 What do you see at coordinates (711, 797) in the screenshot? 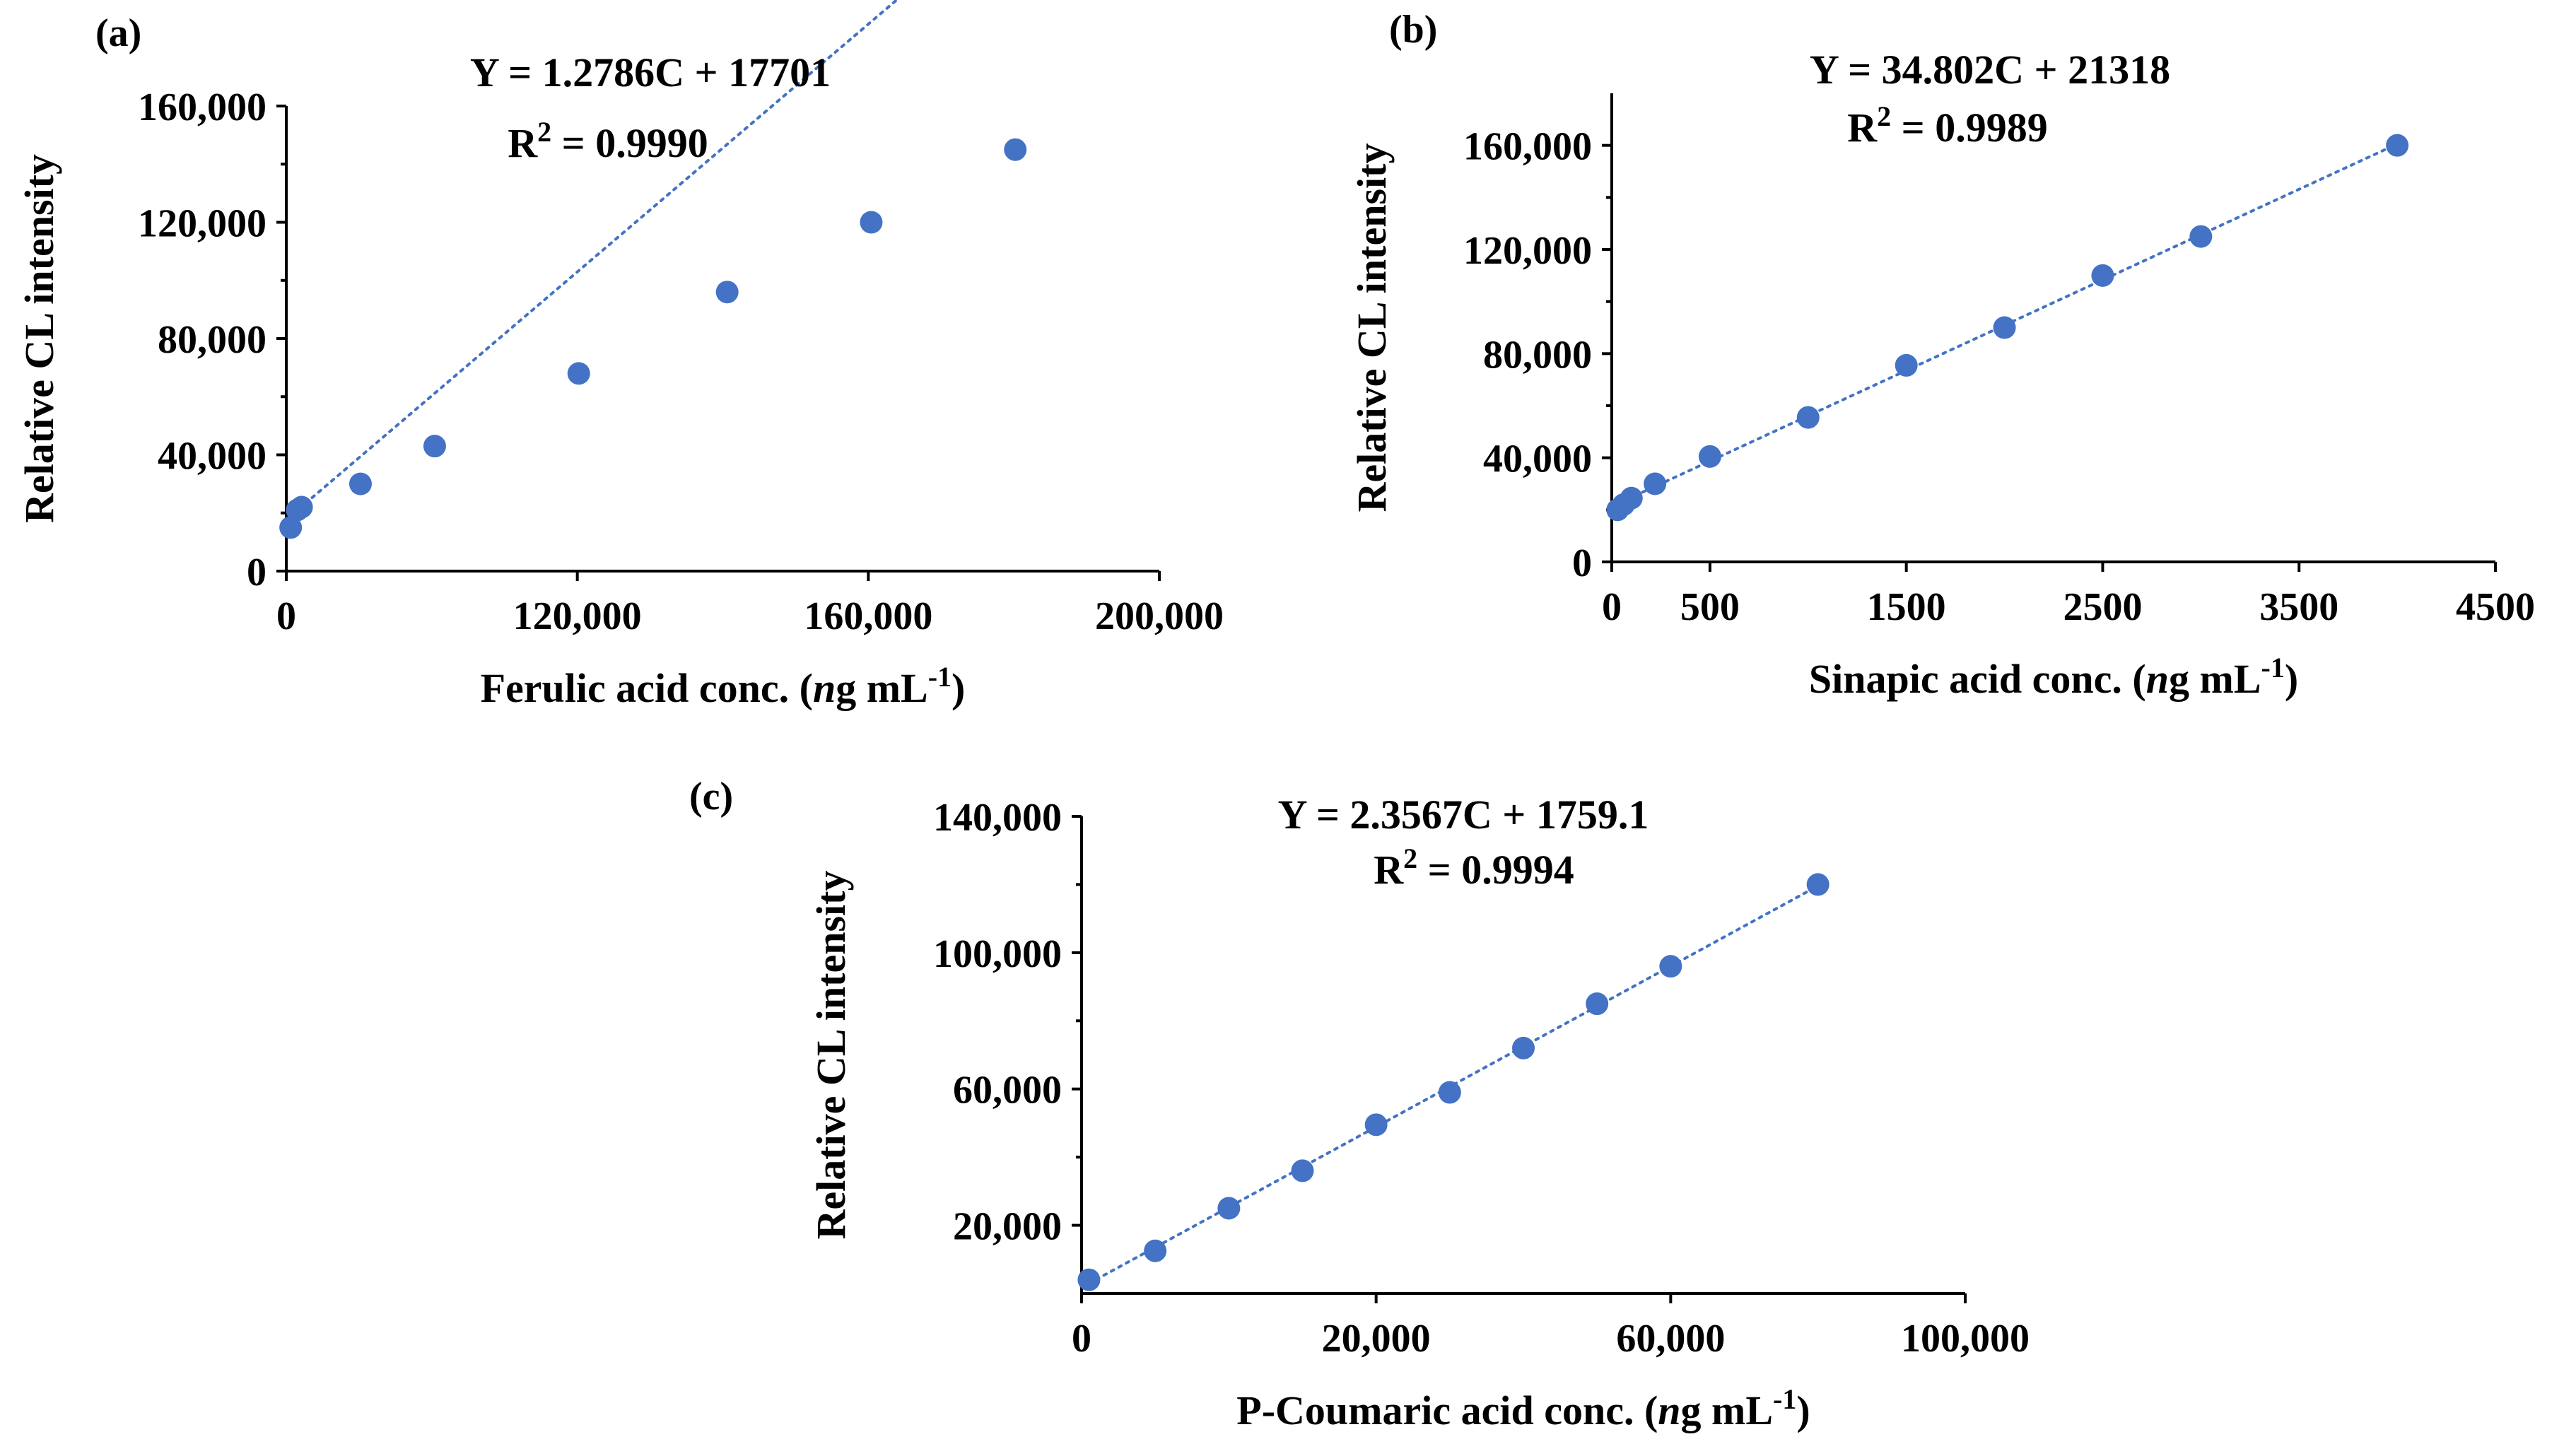
I see `panel-label: (c)` at bounding box center [711, 797].